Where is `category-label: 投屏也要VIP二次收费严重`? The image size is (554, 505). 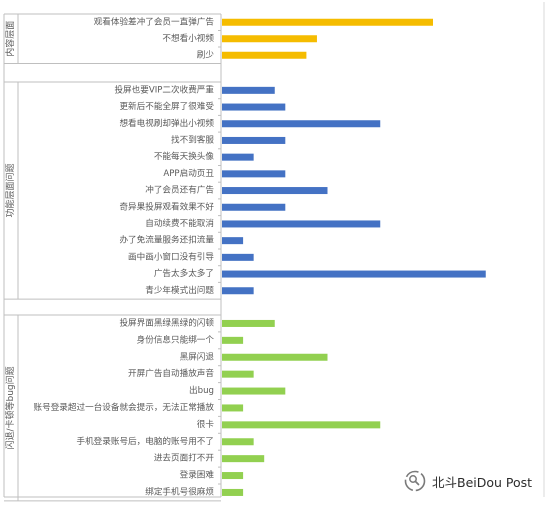 category-label: 投屏也要VIP二次收费严重 is located at coordinates (164, 89).